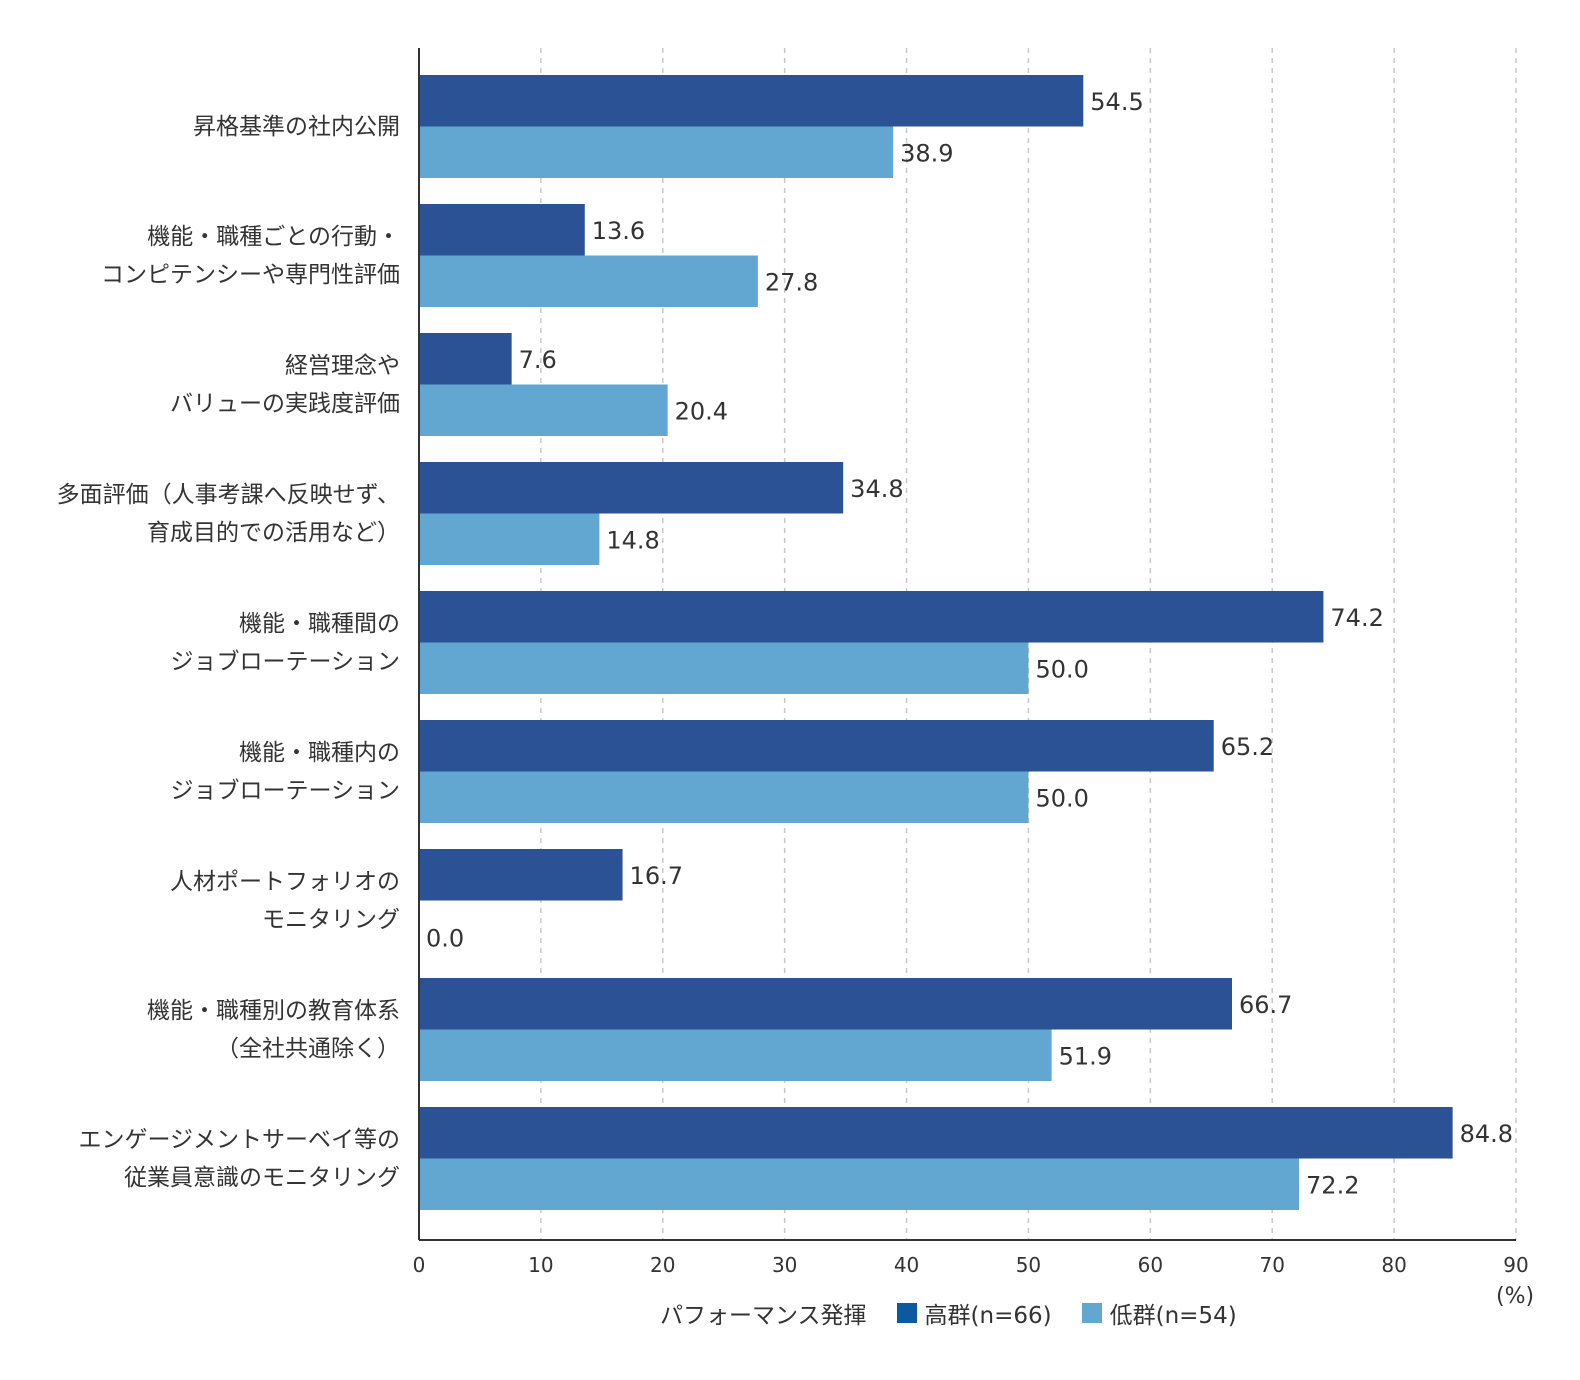 Image resolution: width=1580 pixels, height=1380 pixels. What do you see at coordinates (1247, 747) in the screenshot?
I see `value-label: 65.2` at bounding box center [1247, 747].